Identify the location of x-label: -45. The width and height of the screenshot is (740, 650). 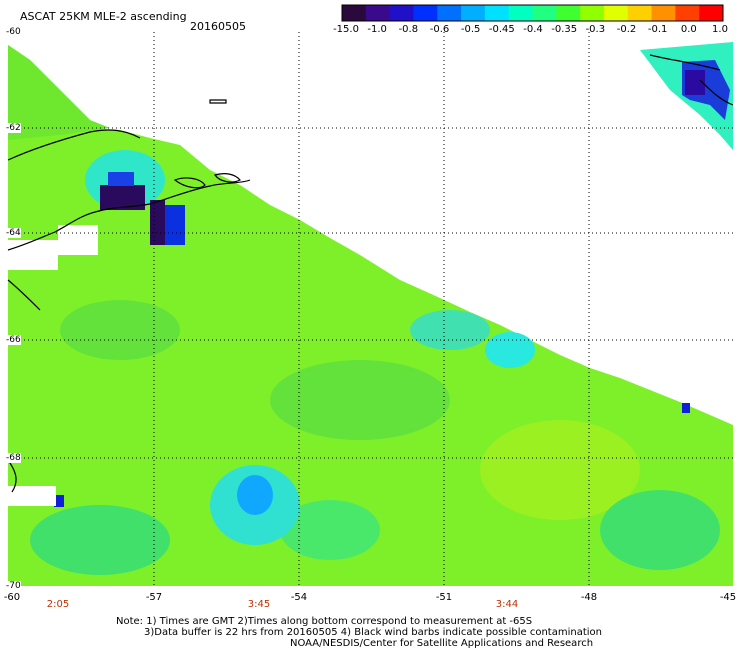
(728, 597).